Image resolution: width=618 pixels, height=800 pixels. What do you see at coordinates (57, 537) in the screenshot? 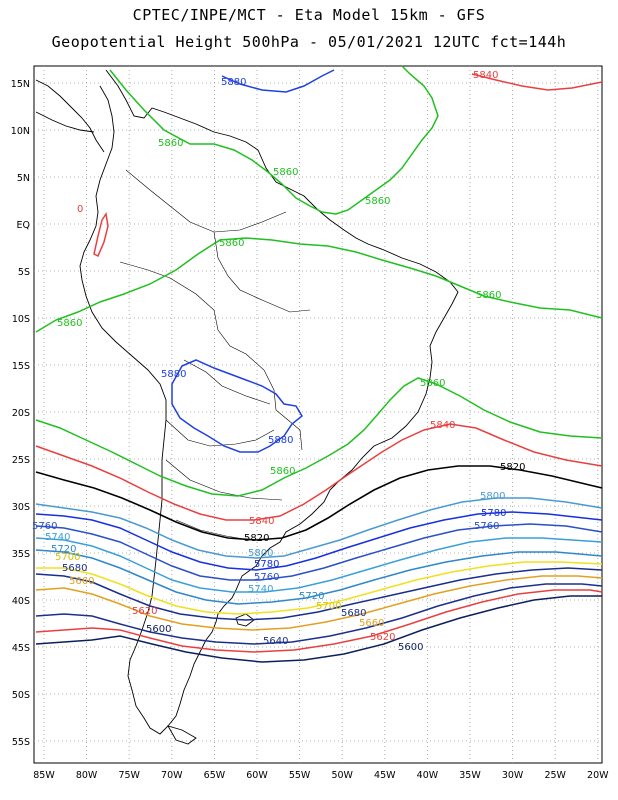
I see `label-5740-west: 5740` at bounding box center [57, 537].